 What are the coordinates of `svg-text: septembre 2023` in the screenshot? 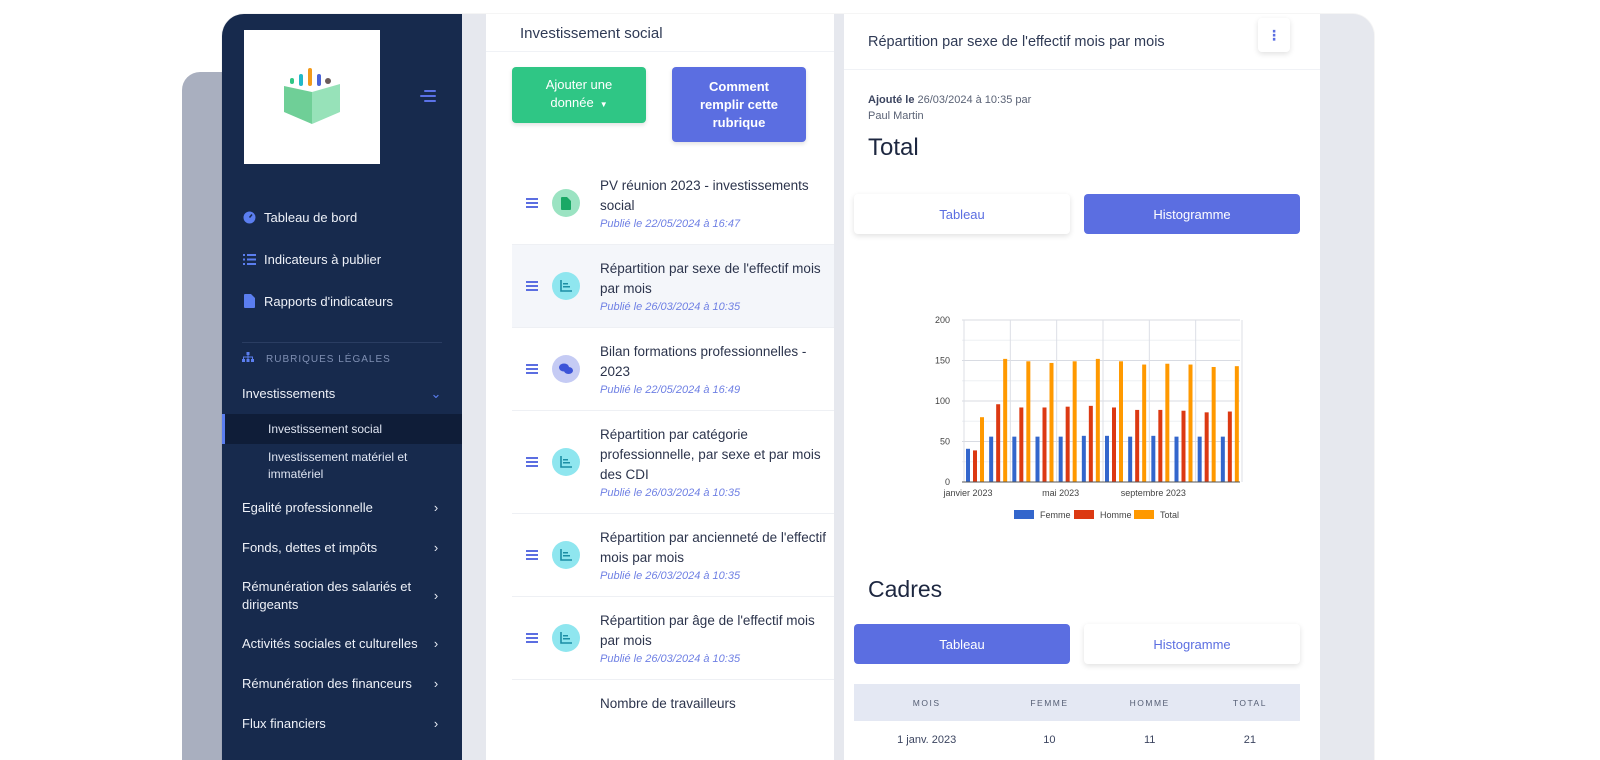 It's located at (1153, 493).